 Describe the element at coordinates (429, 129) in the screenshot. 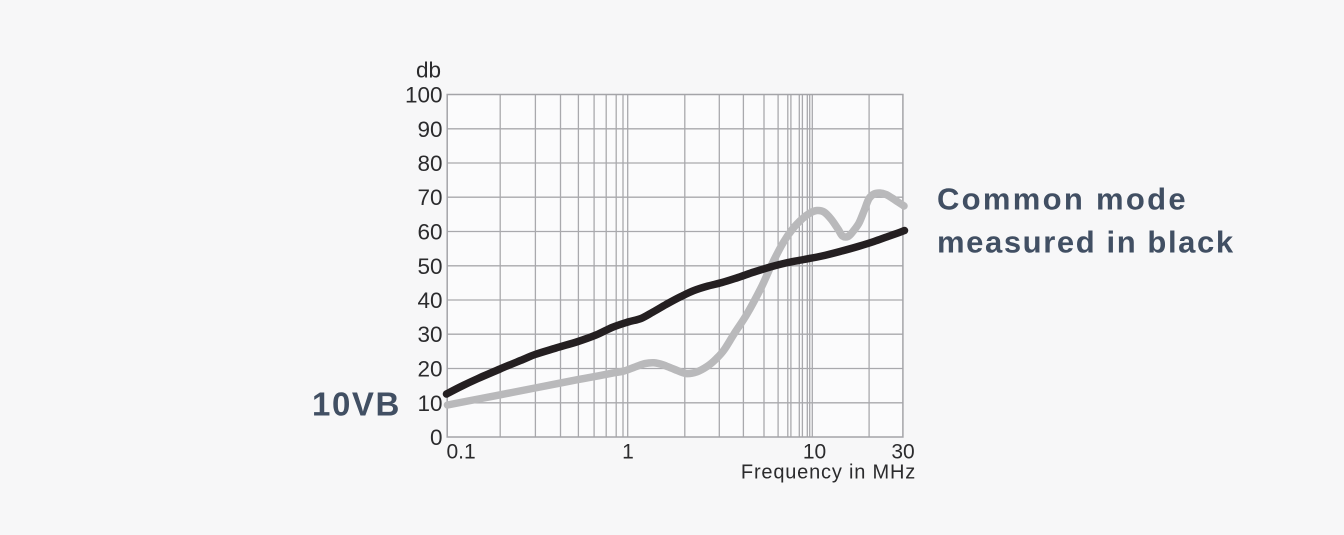

I see `svg-text: 90` at that location.